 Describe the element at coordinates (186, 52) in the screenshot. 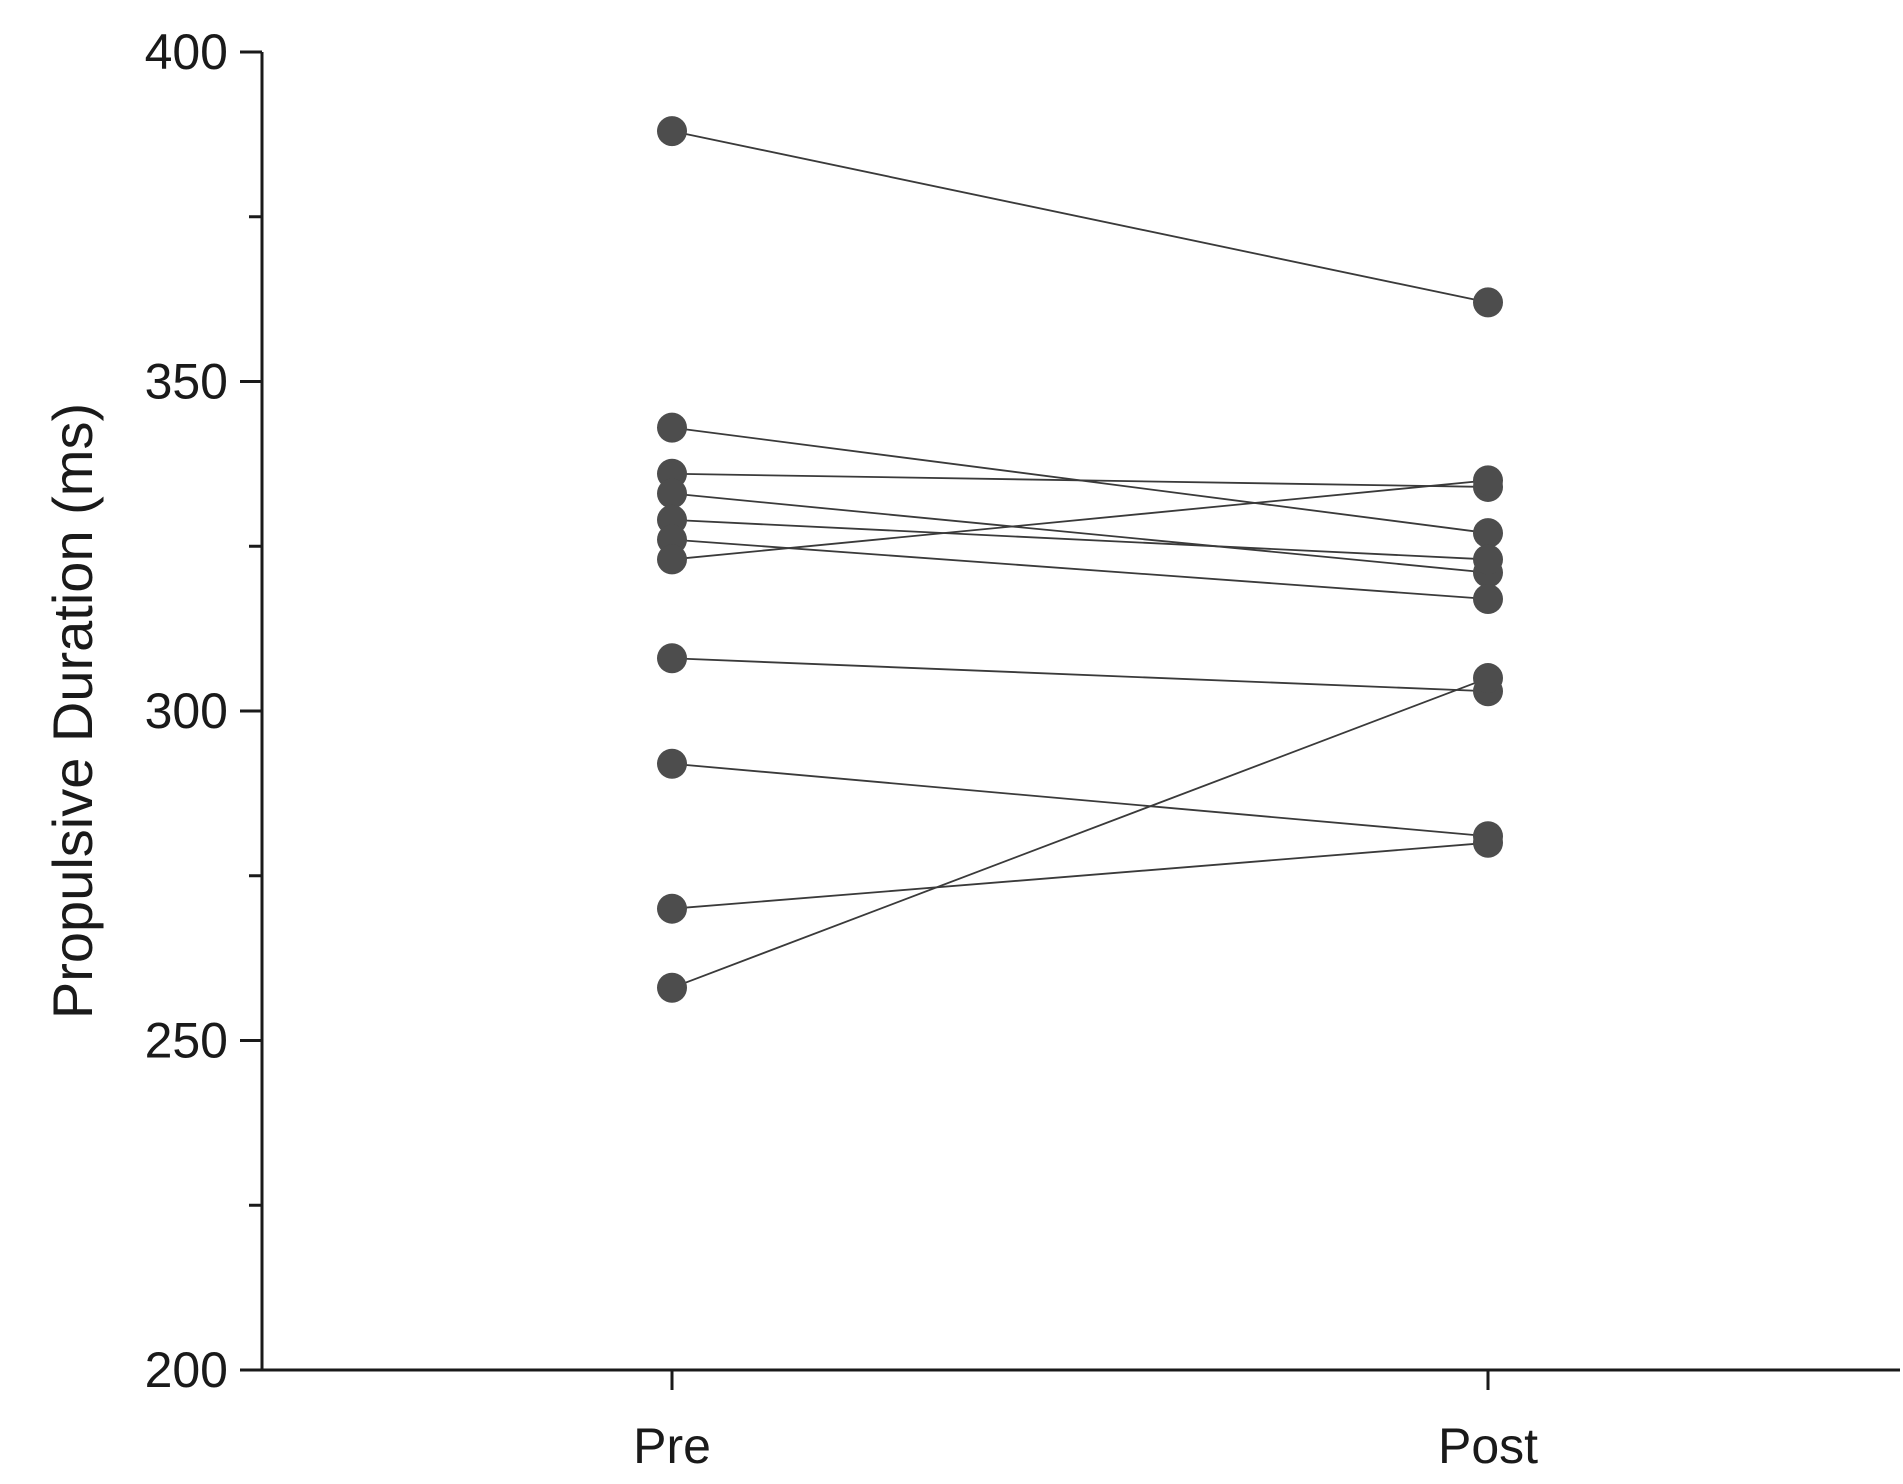

I see `y-tick-label: 400` at that location.